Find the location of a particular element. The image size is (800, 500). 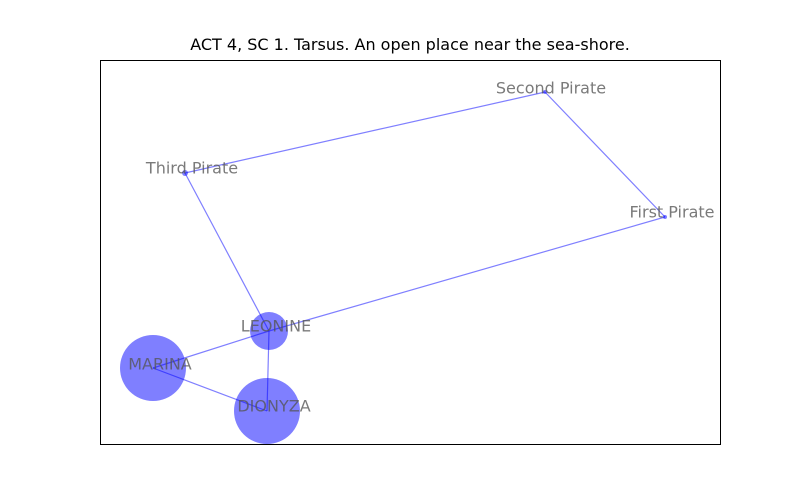

node-label-leonine: LEONINE is located at coordinates (276, 326).